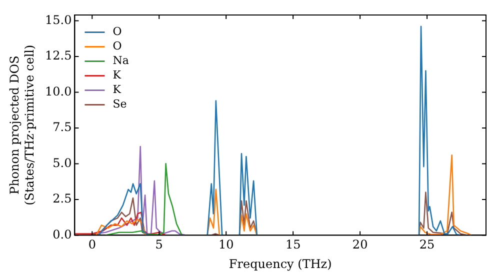 This screenshot has height=280, width=500. Describe the element at coordinates (58, 19) in the screenshot. I see `y-tick-label: 15.0` at that location.